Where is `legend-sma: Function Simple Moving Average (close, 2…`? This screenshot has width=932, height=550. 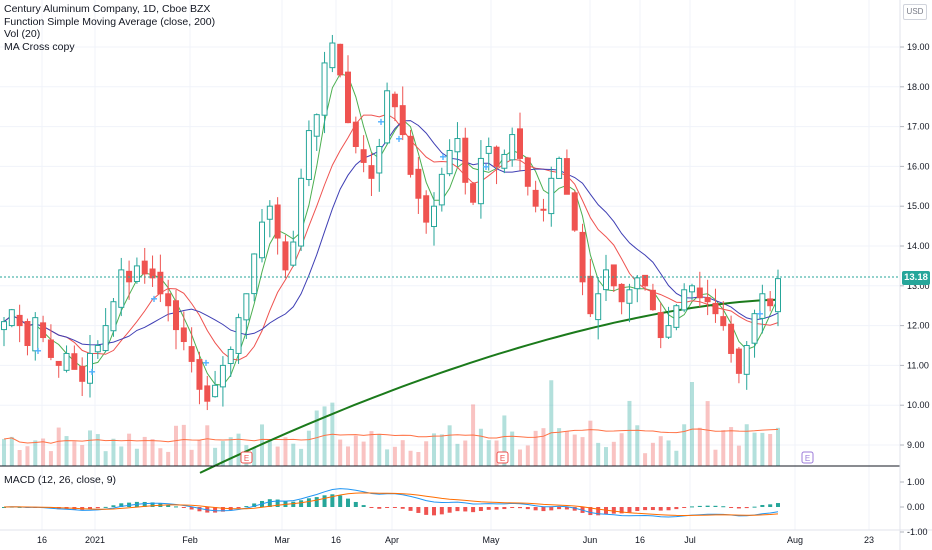 legend-sma: Function Simple Moving Average (close, 2… is located at coordinates (110, 21).